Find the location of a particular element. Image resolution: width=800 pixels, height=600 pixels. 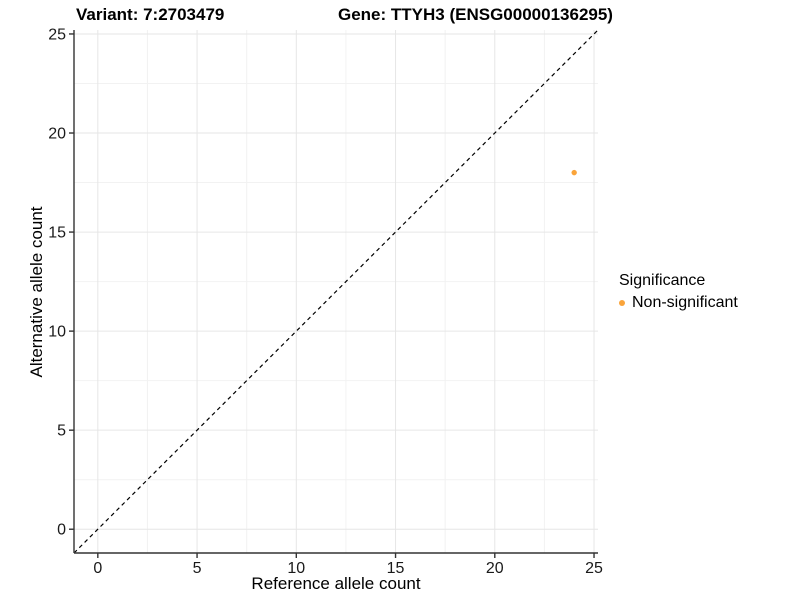

x-tick-label: 5 is located at coordinates (197, 568).